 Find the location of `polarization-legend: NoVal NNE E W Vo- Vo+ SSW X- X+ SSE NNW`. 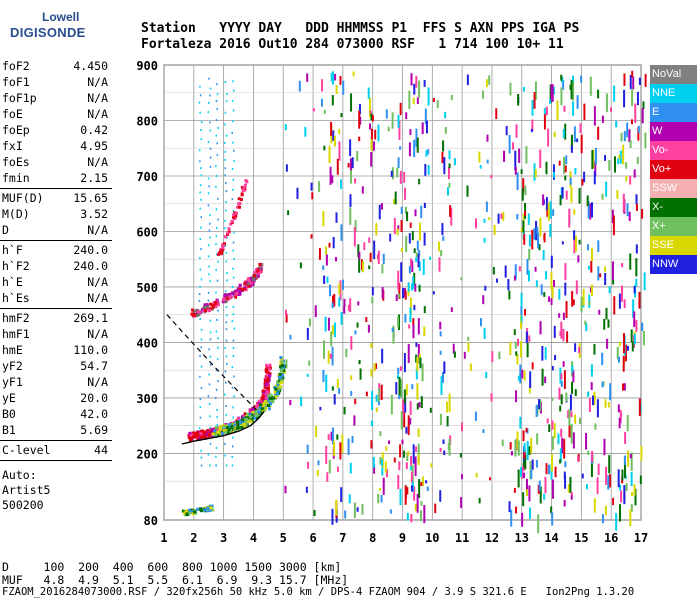

polarization-legend: NoVal NNE E W Vo- Vo+ SSW X- X+ SSE NNW is located at coordinates (673, 169).